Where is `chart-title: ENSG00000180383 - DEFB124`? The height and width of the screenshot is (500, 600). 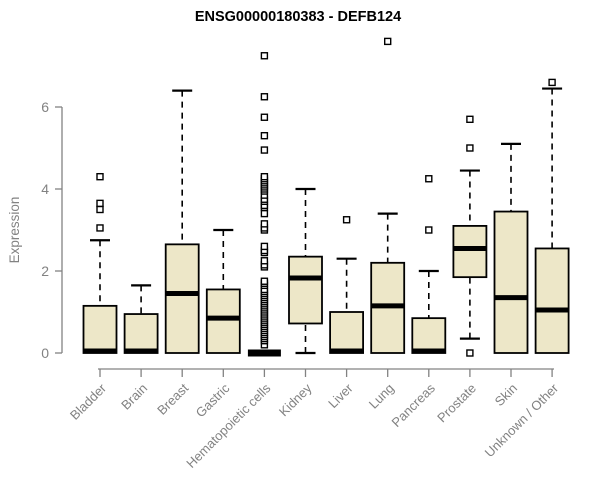 chart-title: ENSG00000180383 - DEFB124 is located at coordinates (298, 17).